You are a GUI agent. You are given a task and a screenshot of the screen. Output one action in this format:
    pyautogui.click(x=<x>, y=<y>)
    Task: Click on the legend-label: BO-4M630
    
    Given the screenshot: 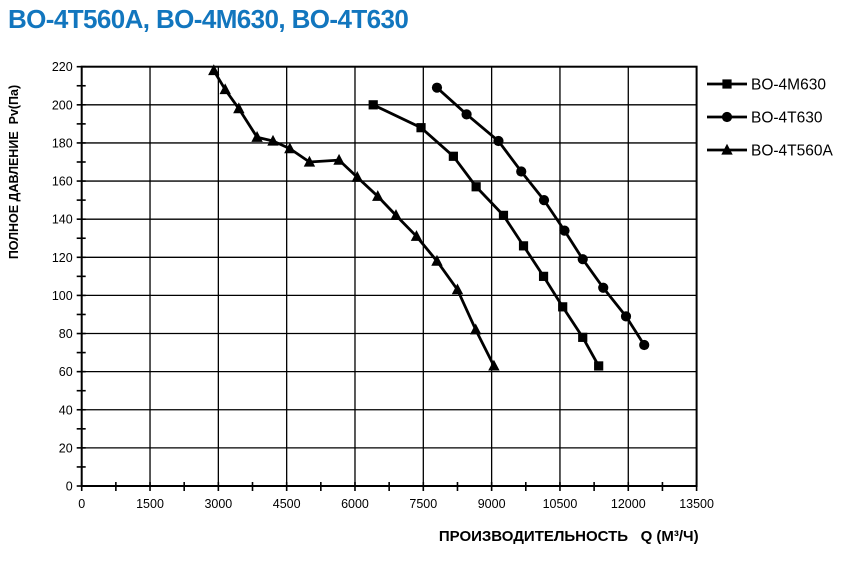 What is the action you would take?
    pyautogui.click(x=788, y=85)
    